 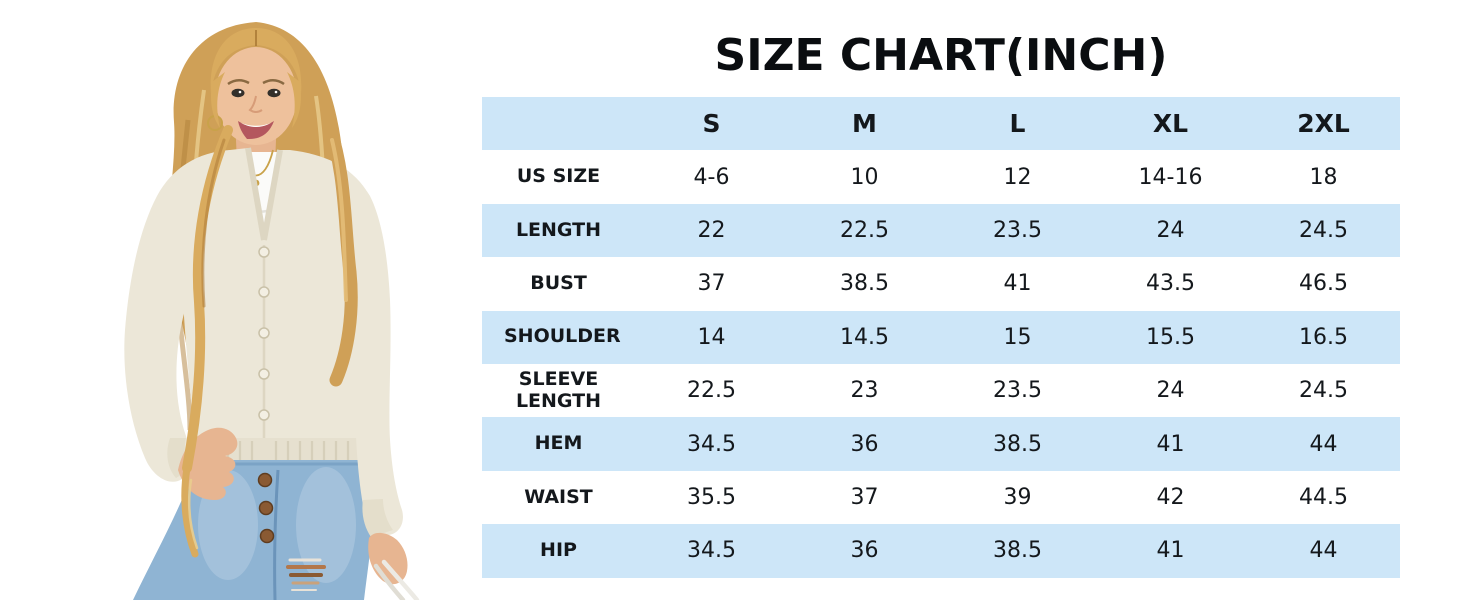 I want to click on cardigan-buttons, so click(x=264, y=352).